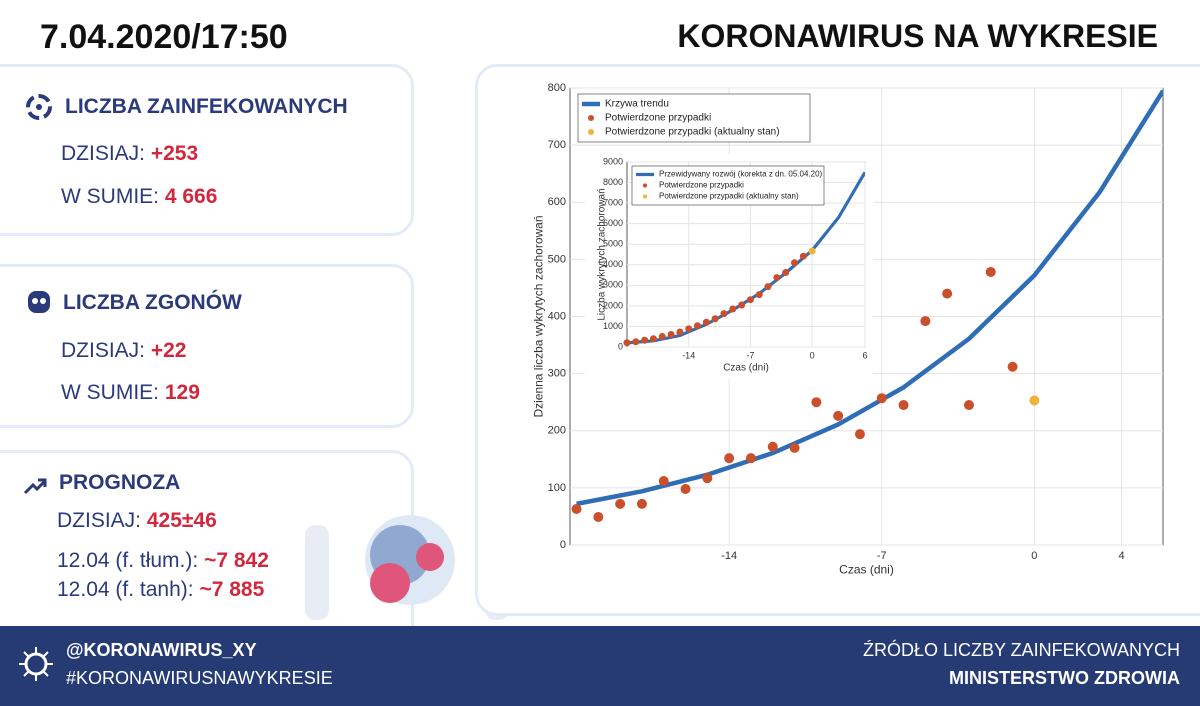 Image resolution: width=1200 pixels, height=706 pixels. Describe the element at coordinates (1021, 650) in the screenshot. I see `source-label: ŹRÓDŁO LICZBY ZAINFEKOWANYCH` at that location.